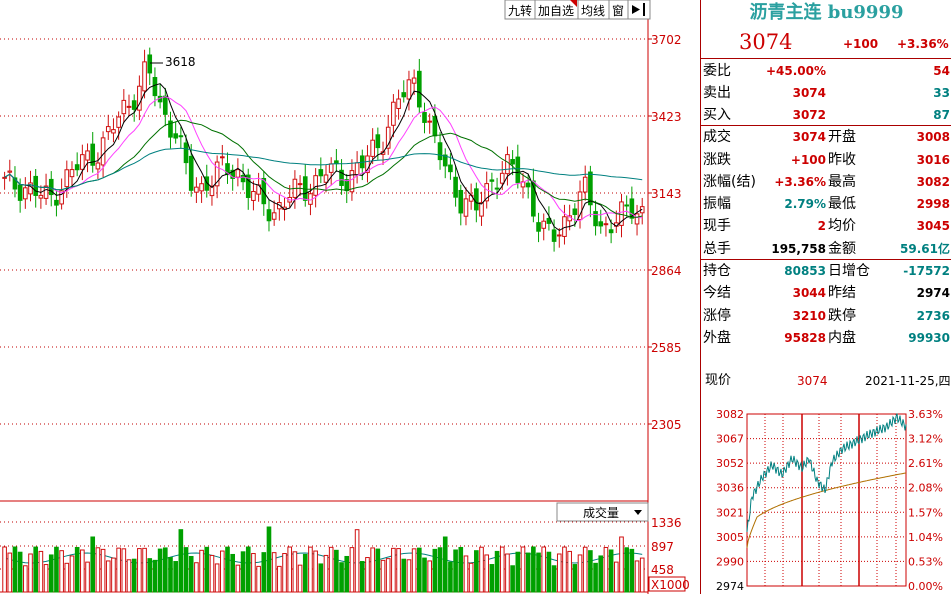 The height and width of the screenshot is (598, 951). Describe the element at coordinates (842, 137) in the screenshot. I see `quote-label: 开盘` at that location.